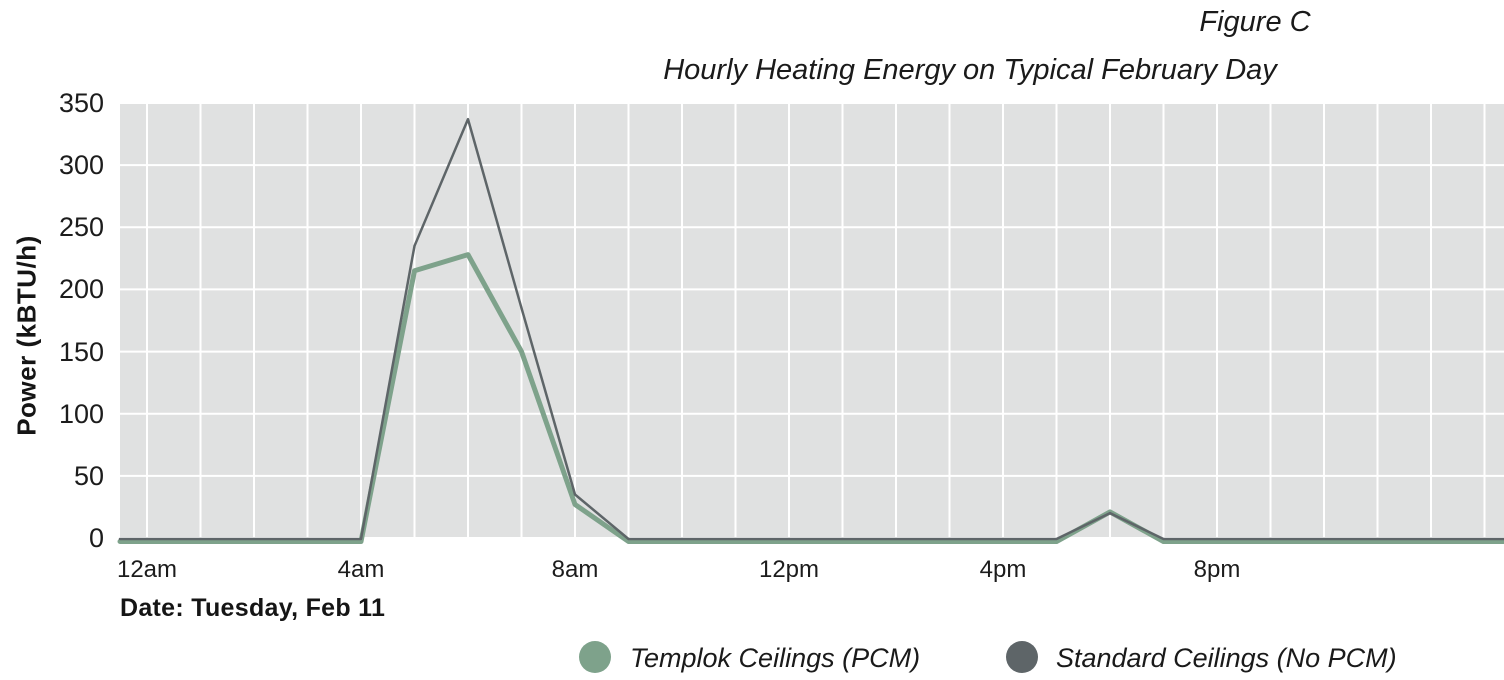  I want to click on y-tick-label: 200, so click(81, 289).